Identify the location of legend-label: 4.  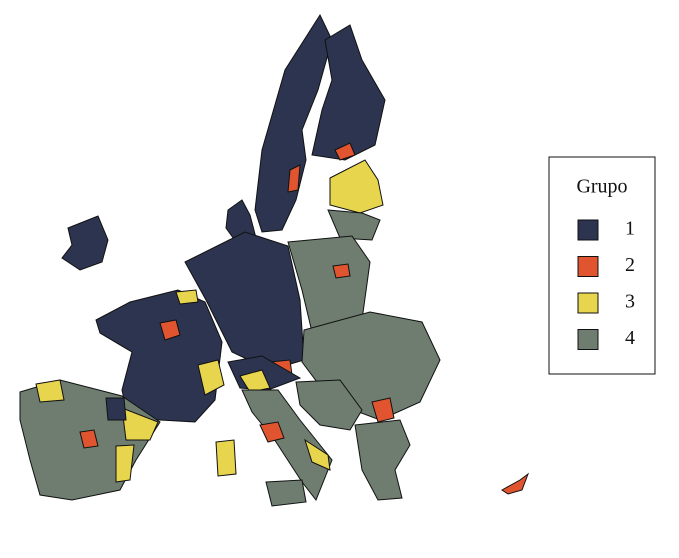
(630, 338).